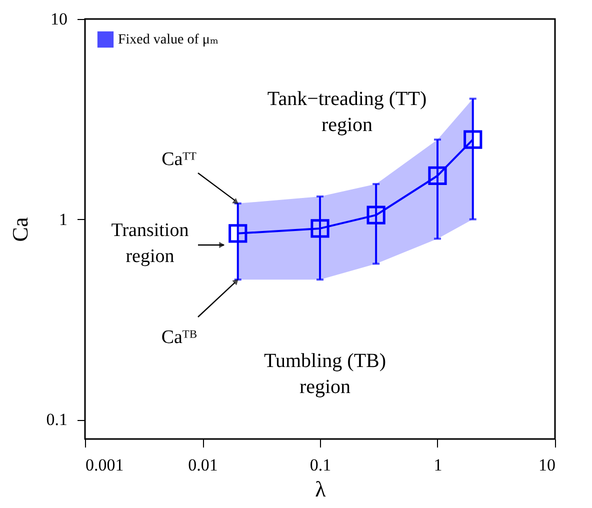  I want to click on annotation: Transition region, so click(150, 243).